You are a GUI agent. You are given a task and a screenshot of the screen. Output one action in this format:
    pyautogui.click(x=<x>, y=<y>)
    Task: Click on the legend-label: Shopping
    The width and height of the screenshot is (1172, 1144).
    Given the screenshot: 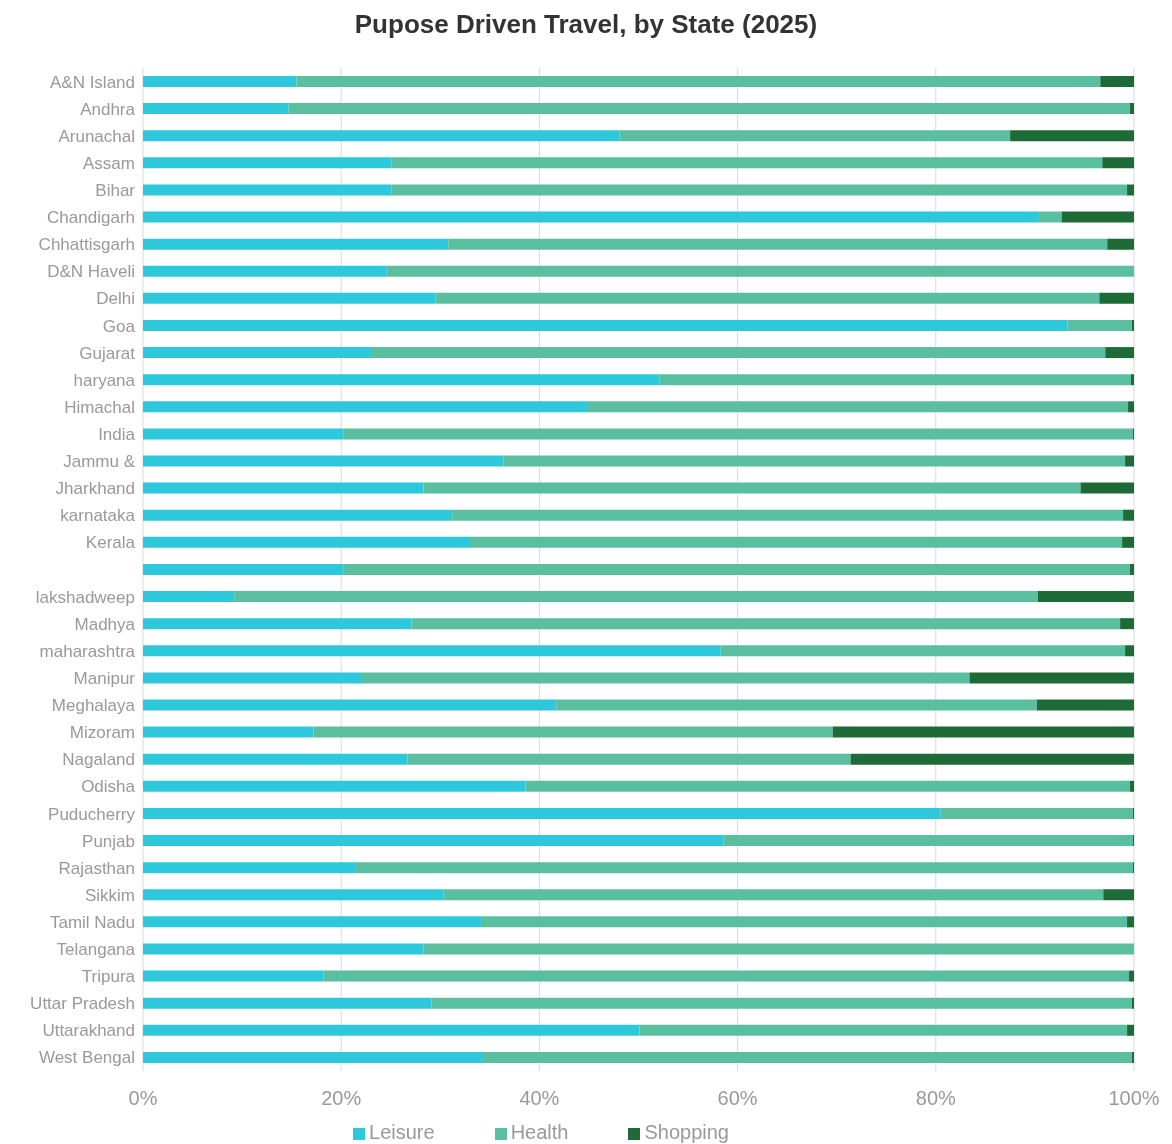 What is the action you would take?
    pyautogui.click(x=686, y=1132)
    